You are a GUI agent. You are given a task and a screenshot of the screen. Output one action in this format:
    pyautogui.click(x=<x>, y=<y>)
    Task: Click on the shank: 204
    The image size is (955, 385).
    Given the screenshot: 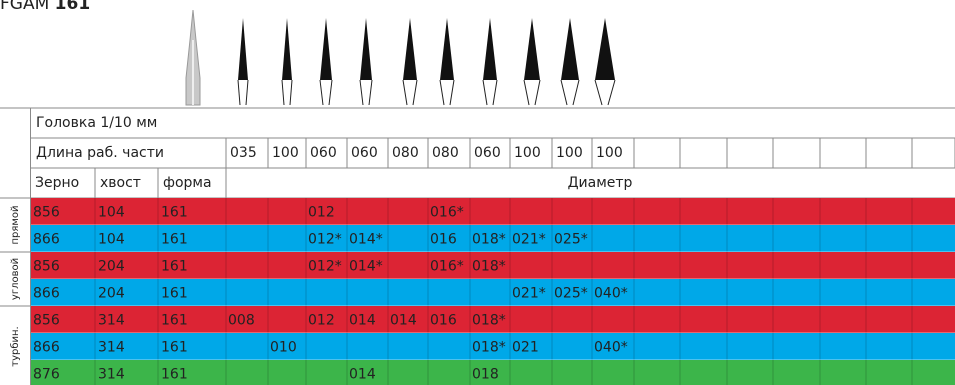 What is the action you would take?
    pyautogui.click(x=111, y=294)
    